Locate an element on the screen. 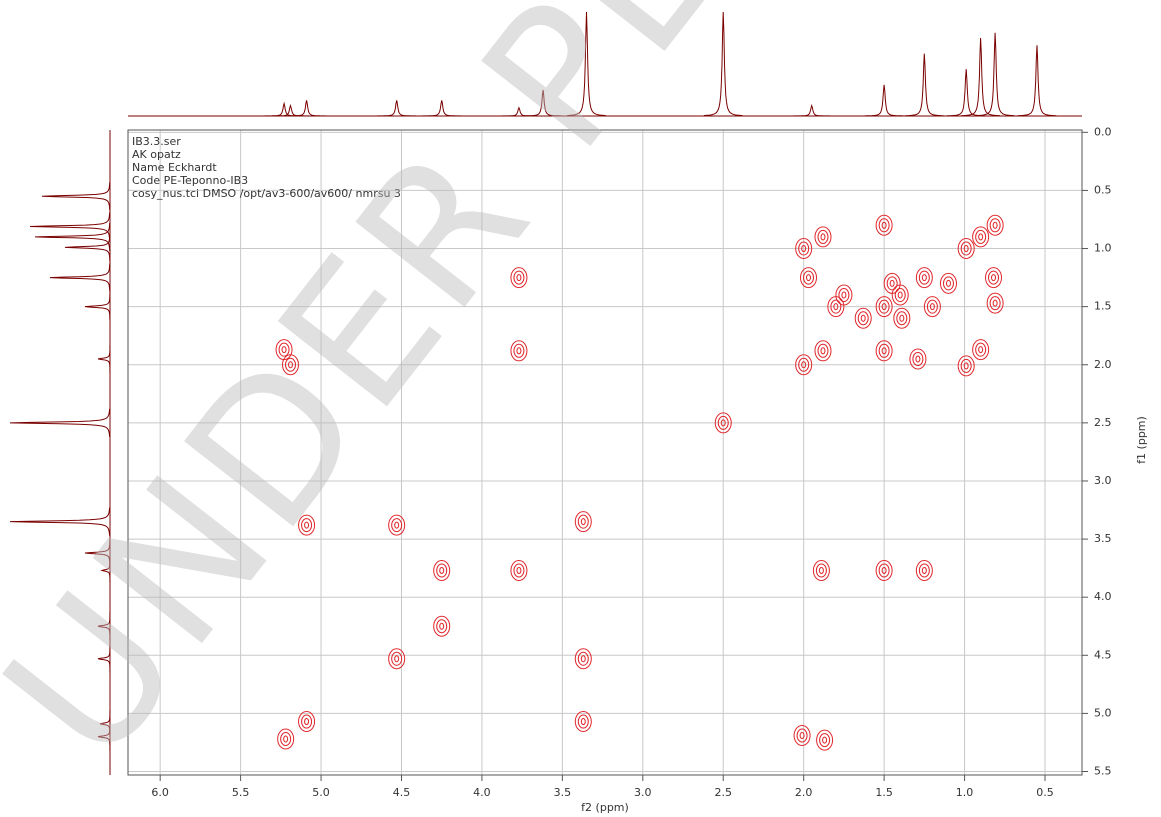 The height and width of the screenshot is (817, 1161). x-axis-label: f2 (ppm) is located at coordinates (605, 807).